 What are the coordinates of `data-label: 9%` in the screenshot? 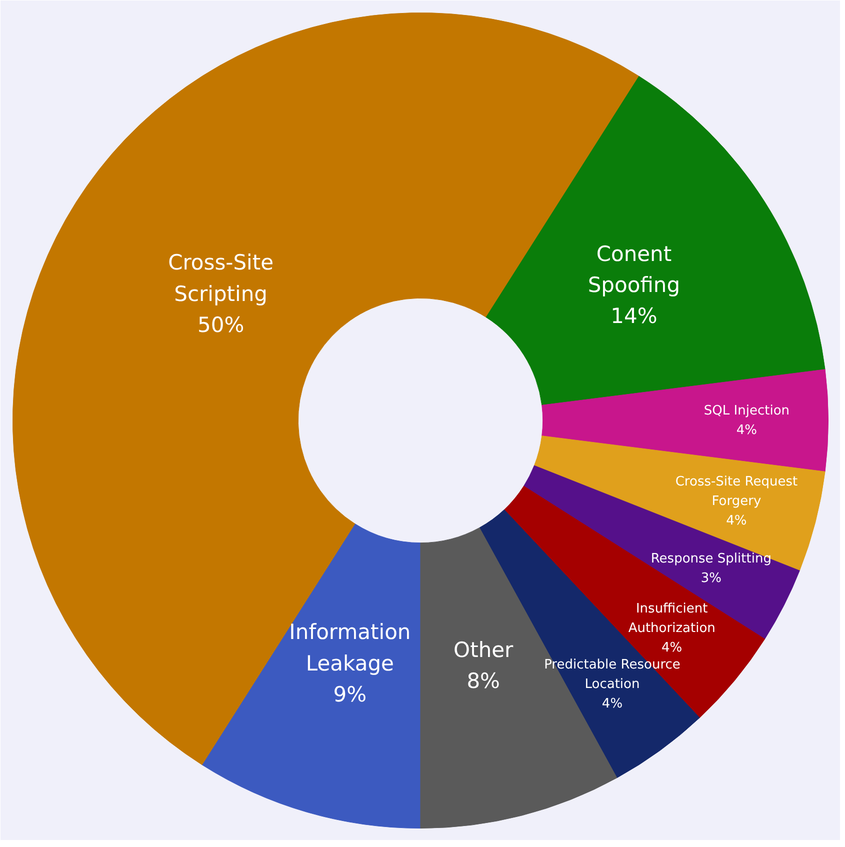 It's located at (350, 694).